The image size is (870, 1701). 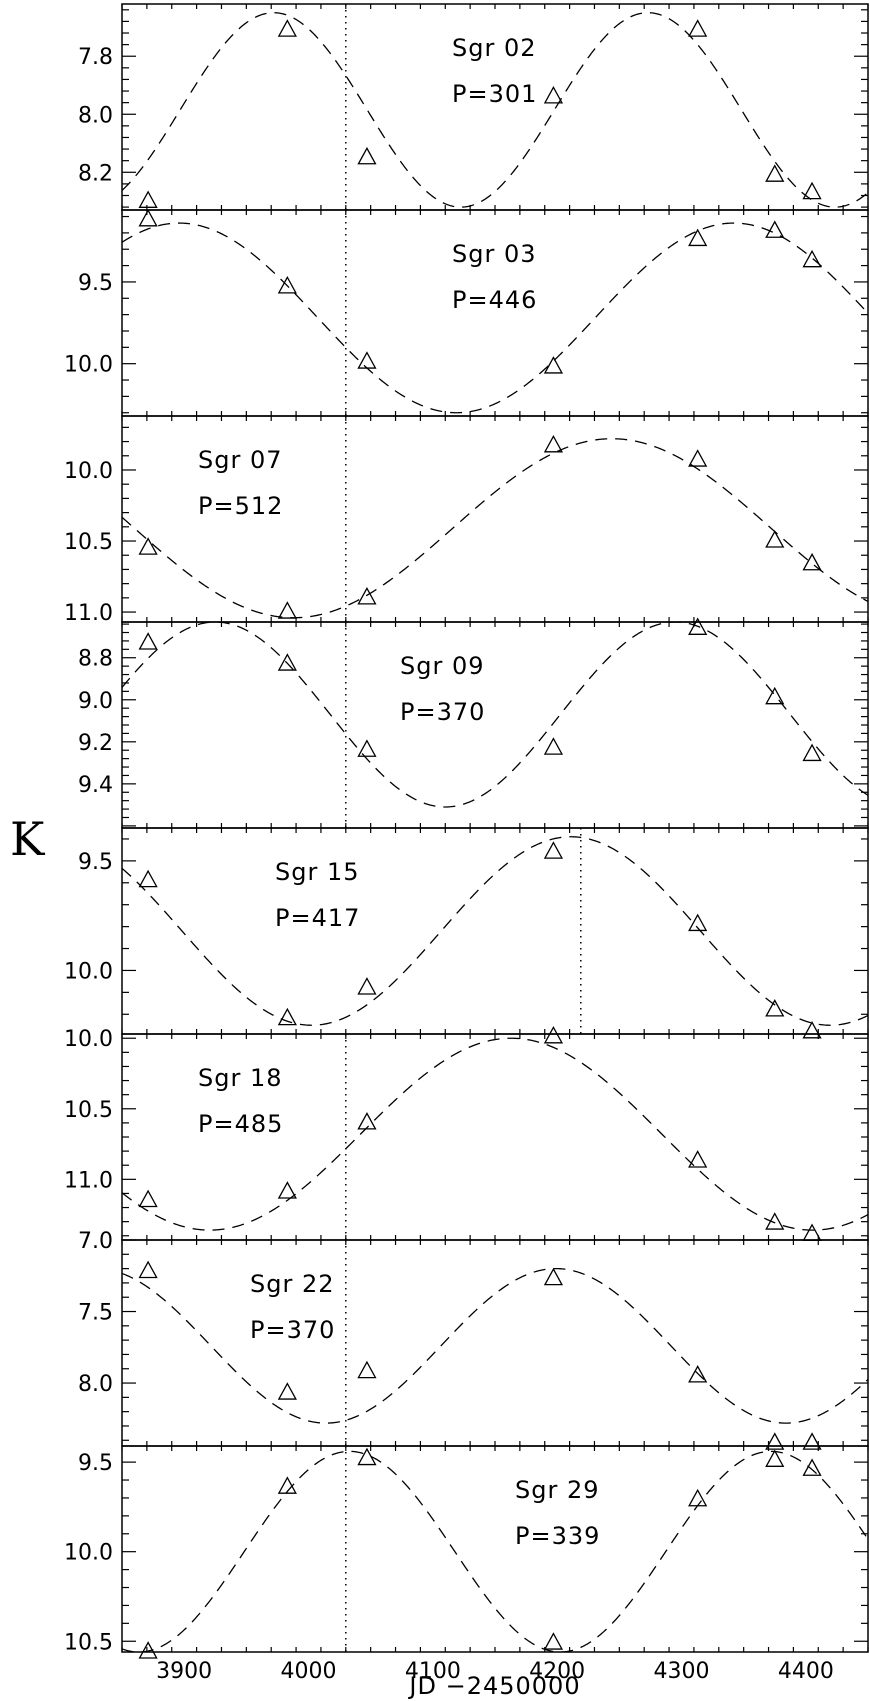 What do you see at coordinates (95, 1313) in the screenshot?
I see `y-tick-label: 7.5` at bounding box center [95, 1313].